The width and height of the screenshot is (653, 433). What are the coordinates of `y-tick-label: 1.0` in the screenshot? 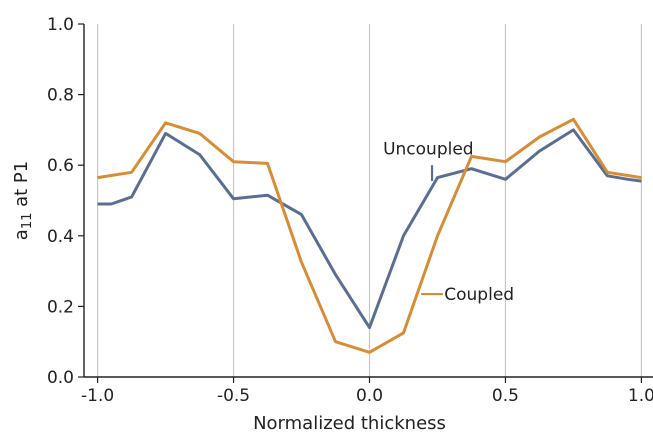 It's located at (60, 25).